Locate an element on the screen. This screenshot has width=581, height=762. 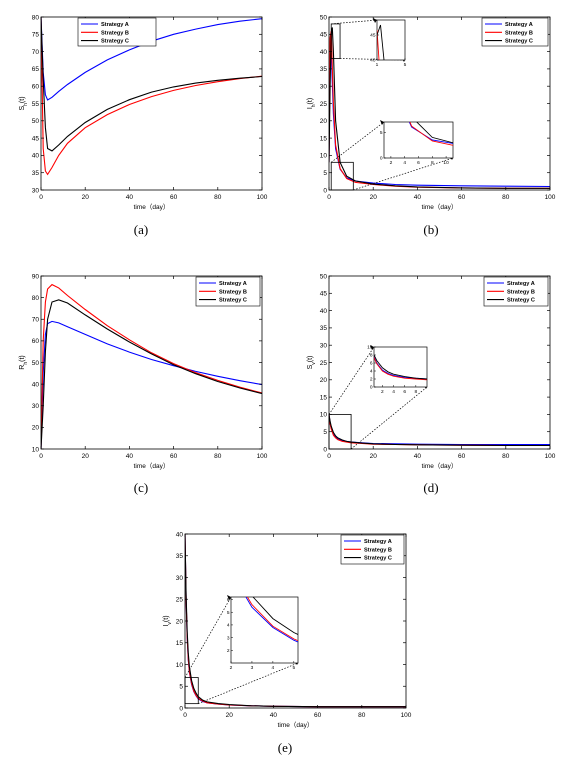
y-tick-label: 60 is located at coordinates (36, 341).